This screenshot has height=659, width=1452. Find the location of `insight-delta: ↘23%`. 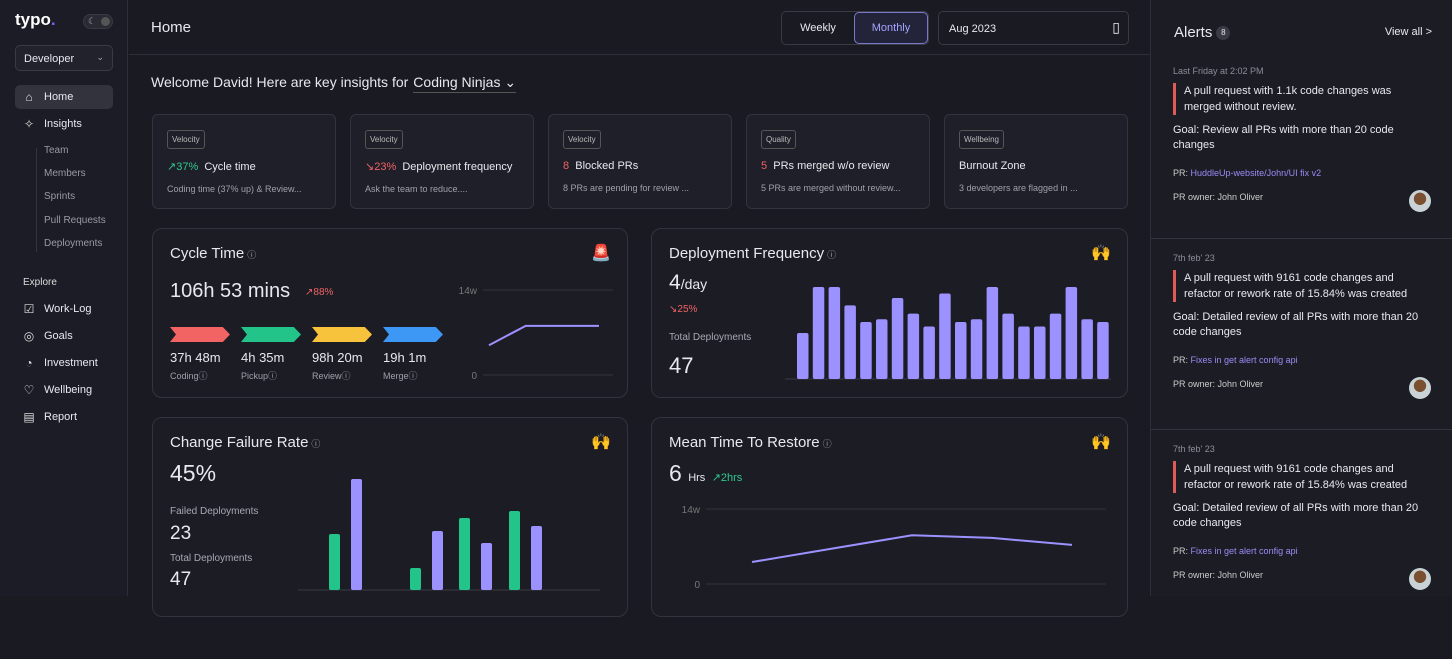

insight-delta: ↘23% is located at coordinates (380, 167).